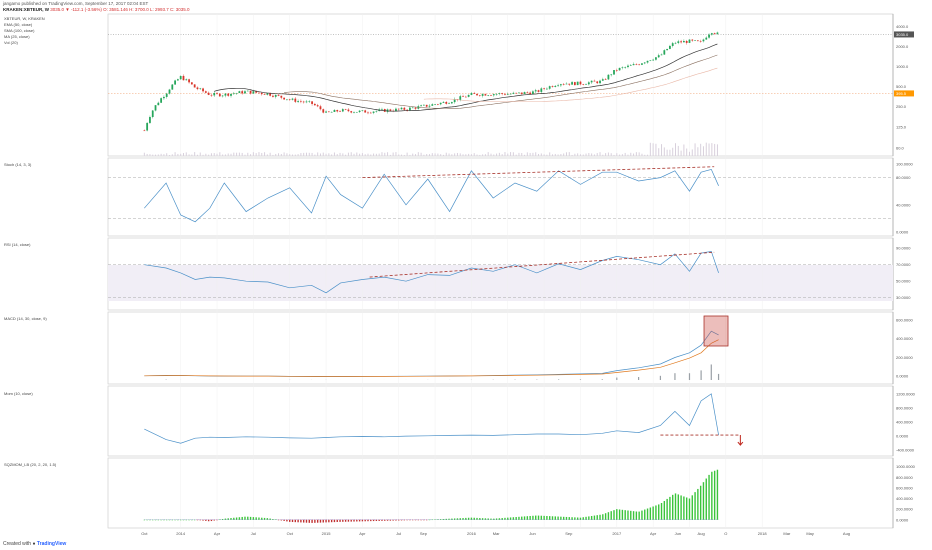 Image resolution: width=932 pixels, height=550 pixels. I want to click on stoch-label: Stoch (14, 3, 3), so click(18, 164).